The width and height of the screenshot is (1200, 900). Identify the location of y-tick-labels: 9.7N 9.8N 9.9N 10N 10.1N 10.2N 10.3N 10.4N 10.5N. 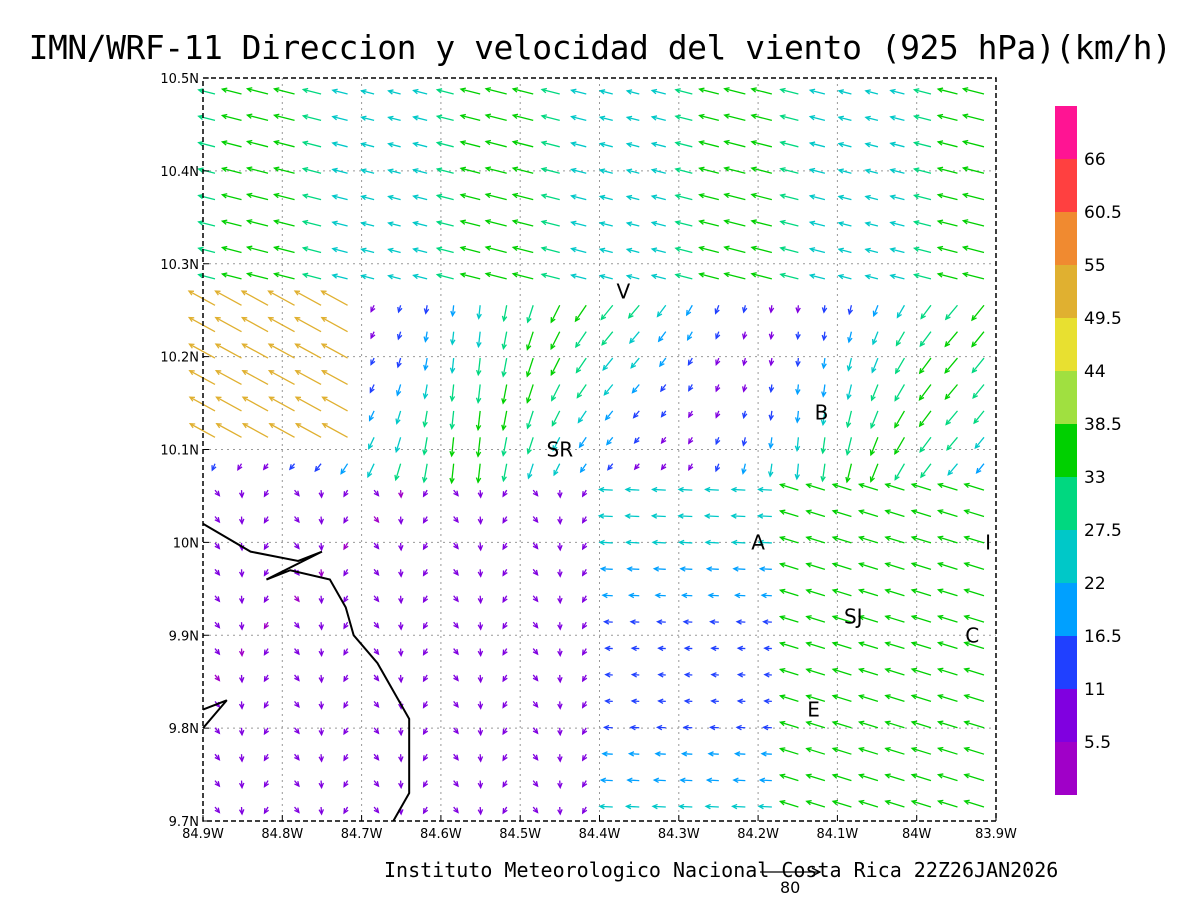
(184, 451).